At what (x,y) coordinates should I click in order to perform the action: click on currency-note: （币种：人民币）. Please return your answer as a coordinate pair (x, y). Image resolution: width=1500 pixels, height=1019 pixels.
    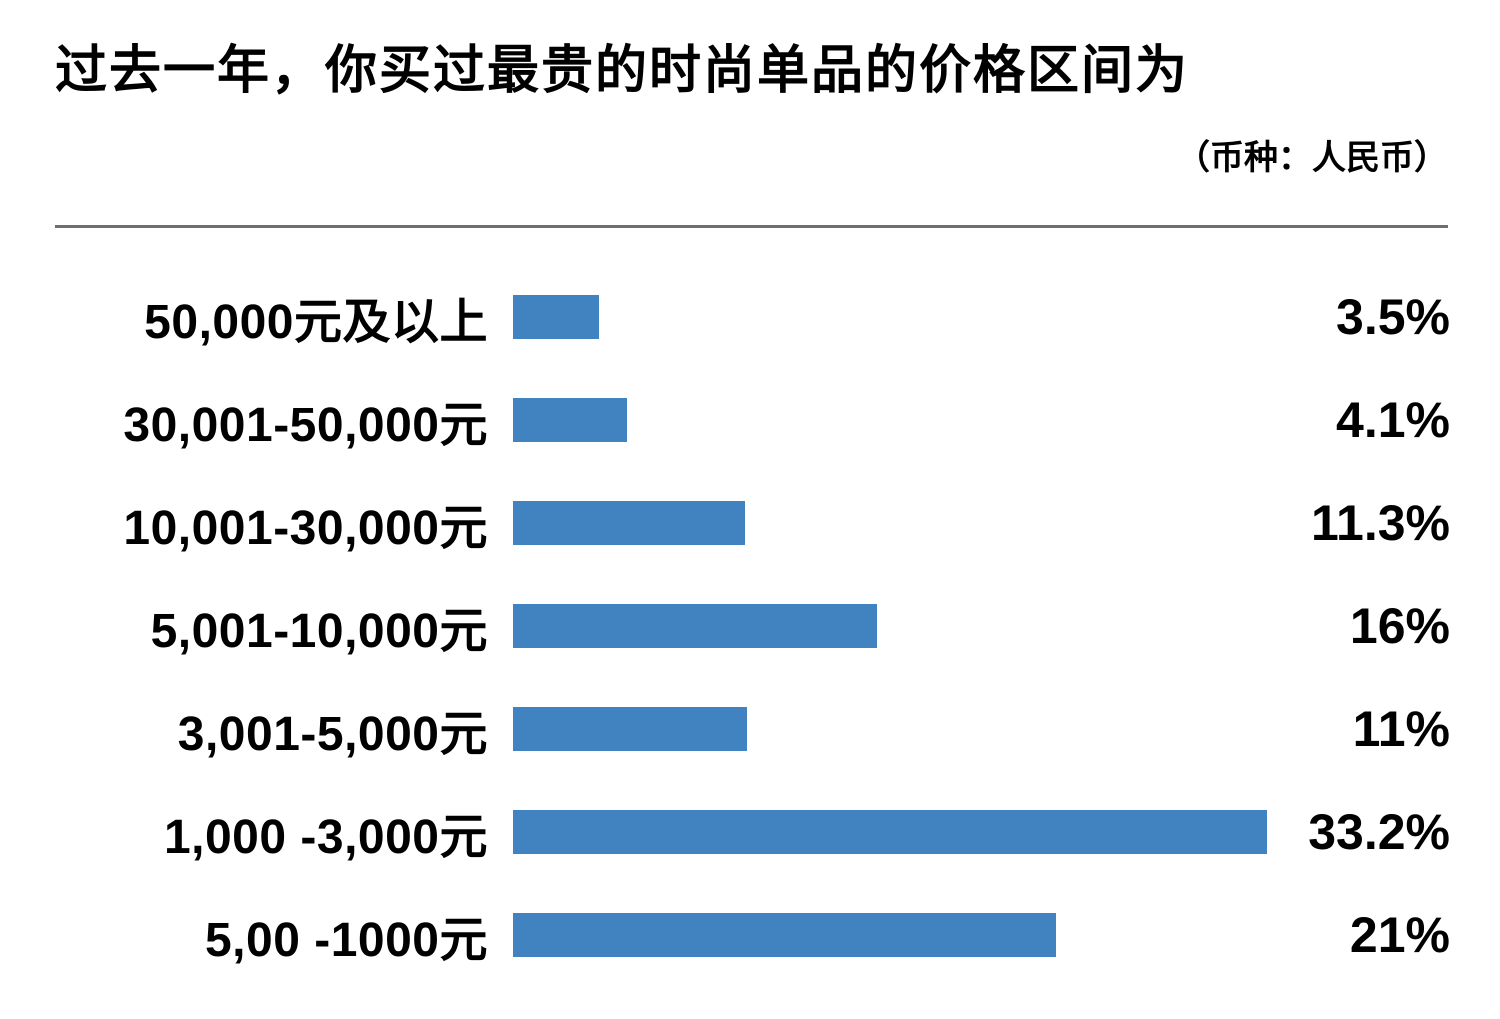
    Looking at the image, I should click on (1312, 158).